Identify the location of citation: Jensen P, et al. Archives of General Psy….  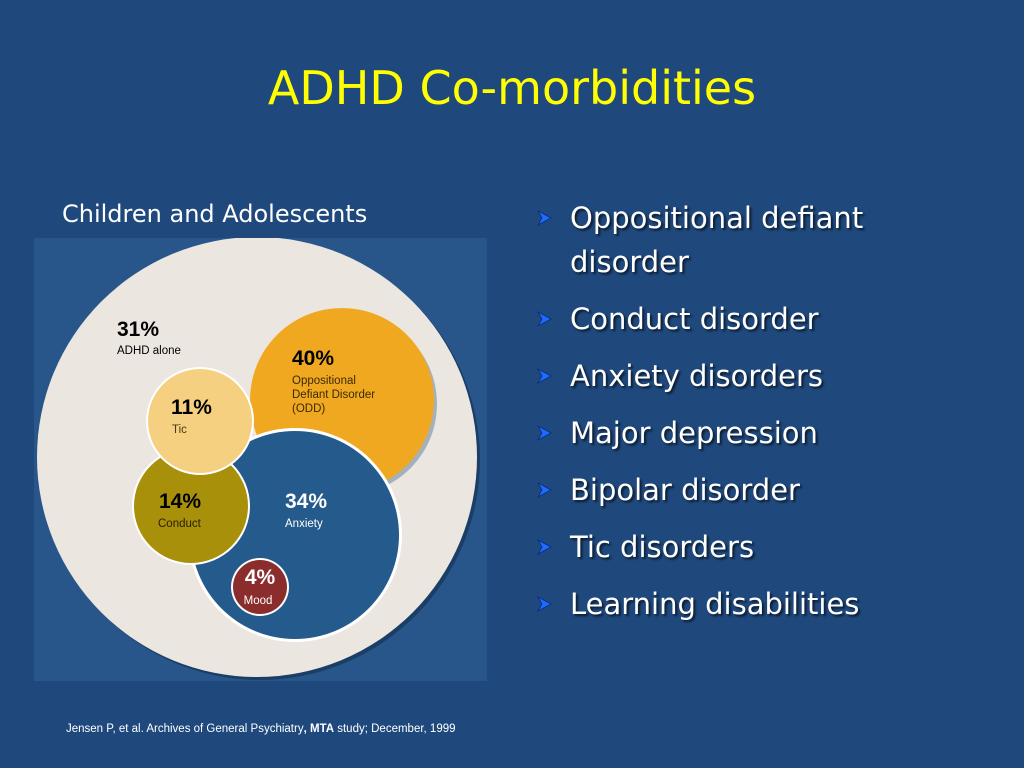
(261, 729).